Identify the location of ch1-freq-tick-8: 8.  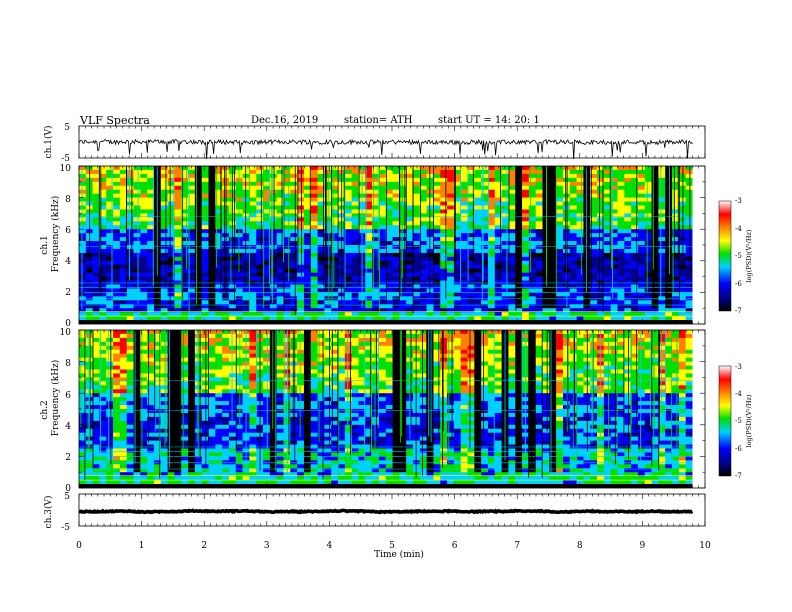
(68, 200).